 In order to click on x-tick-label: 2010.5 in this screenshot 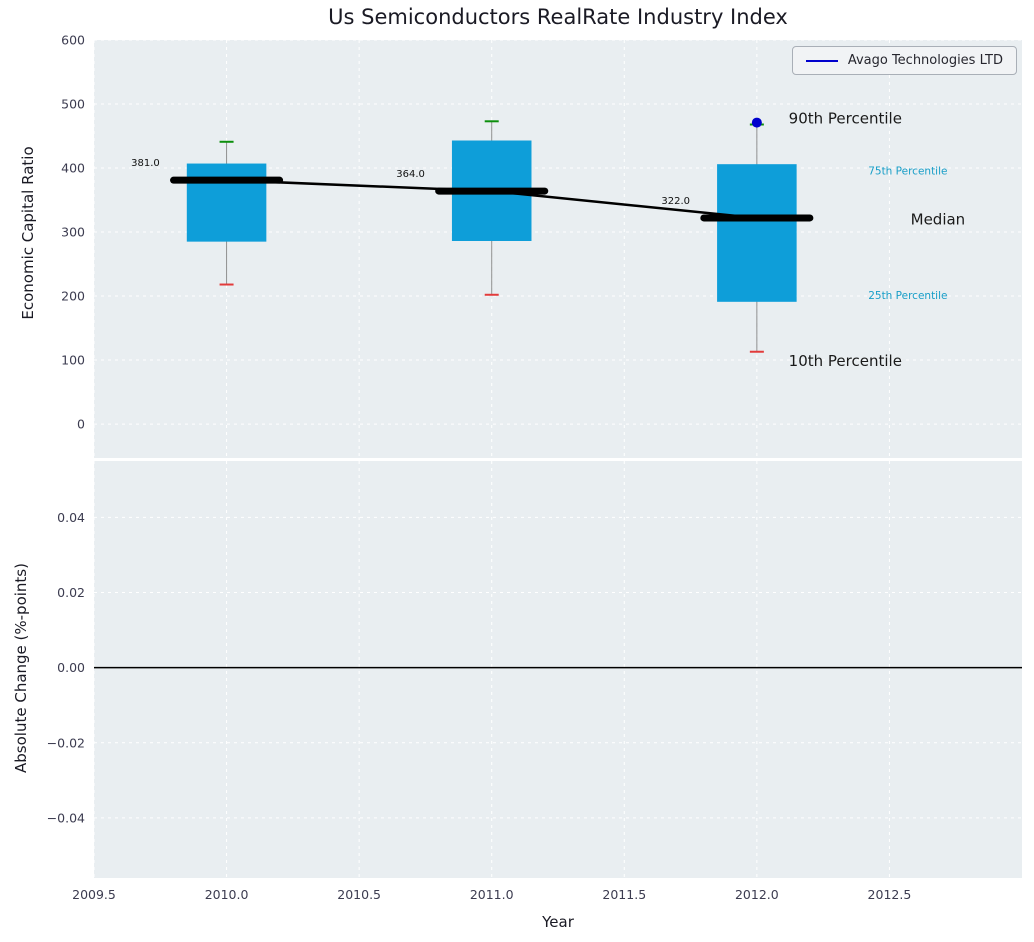, I will do `click(359, 894)`.